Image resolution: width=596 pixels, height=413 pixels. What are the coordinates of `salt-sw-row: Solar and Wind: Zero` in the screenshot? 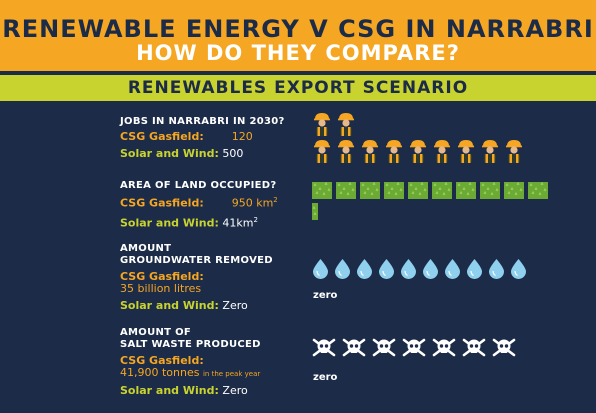 It's located at (190, 390).